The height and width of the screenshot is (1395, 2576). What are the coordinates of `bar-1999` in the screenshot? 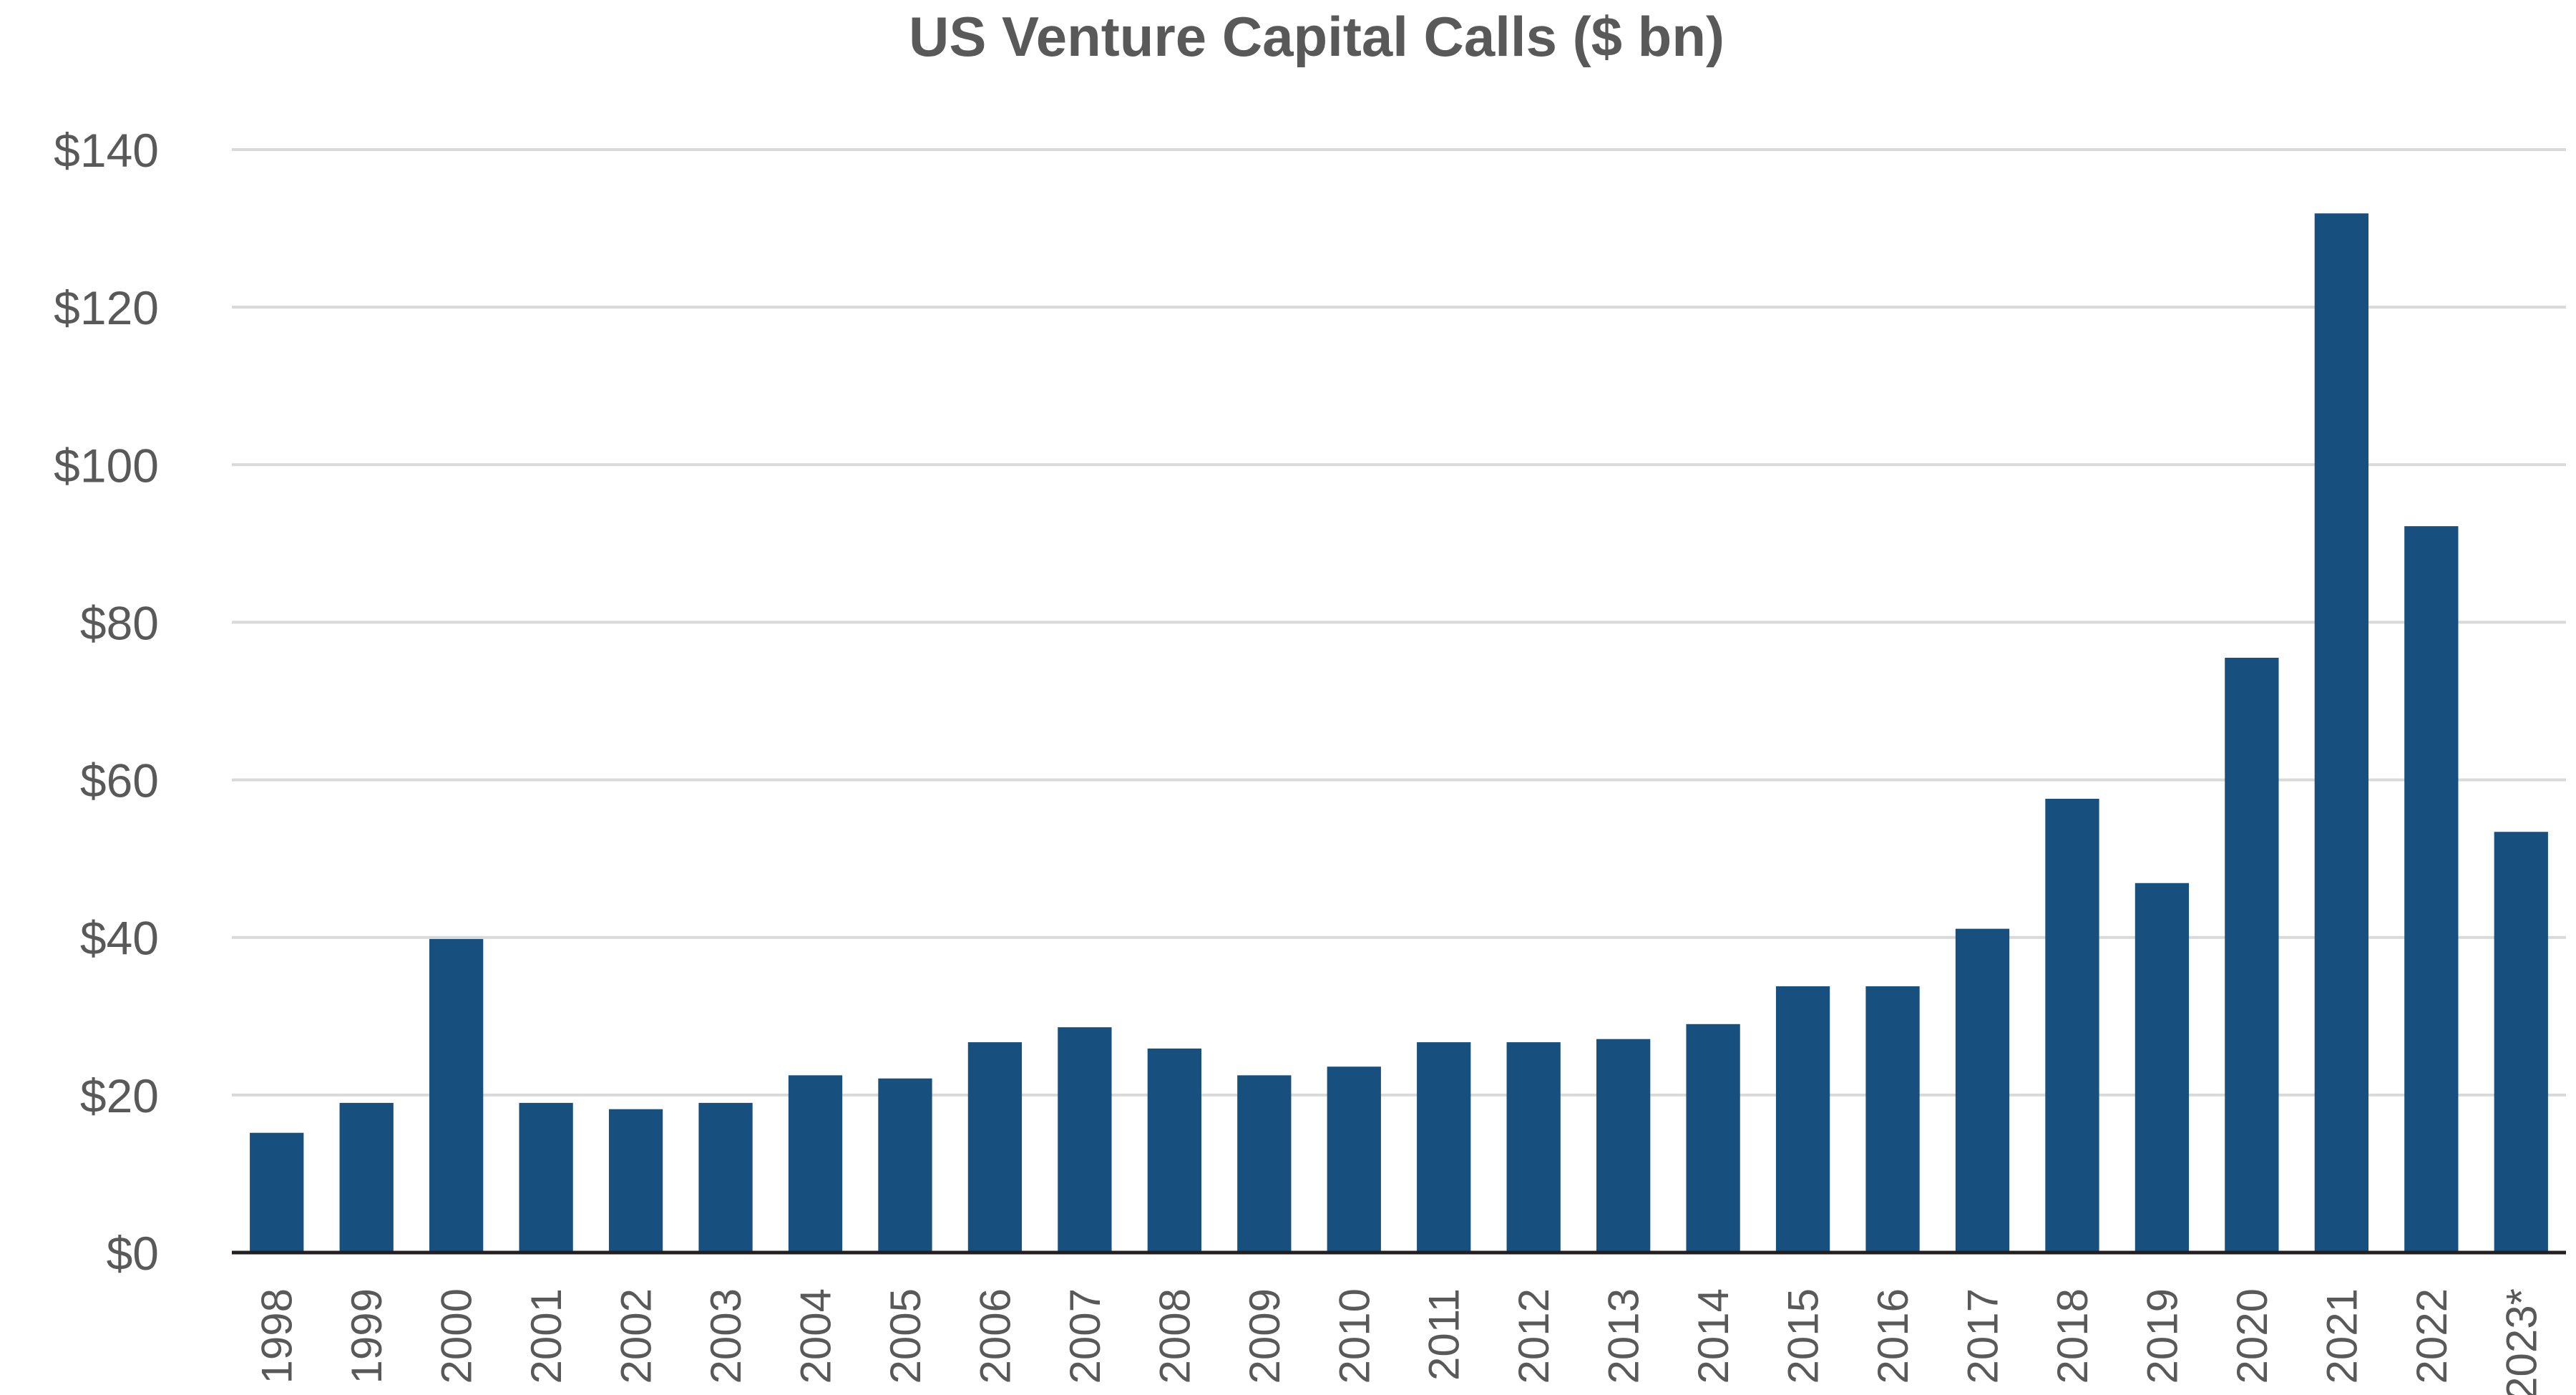 It's located at (366, 1177).